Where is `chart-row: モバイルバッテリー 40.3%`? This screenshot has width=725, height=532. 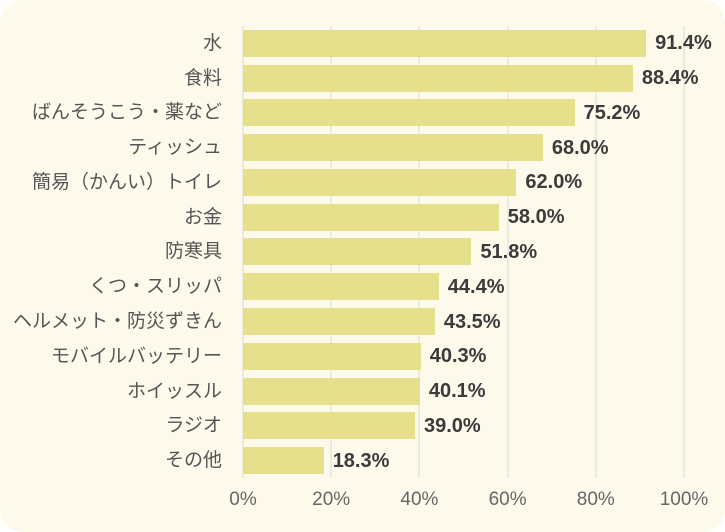 chart-row: モバイルバッテリー 40.3% is located at coordinates (362, 356).